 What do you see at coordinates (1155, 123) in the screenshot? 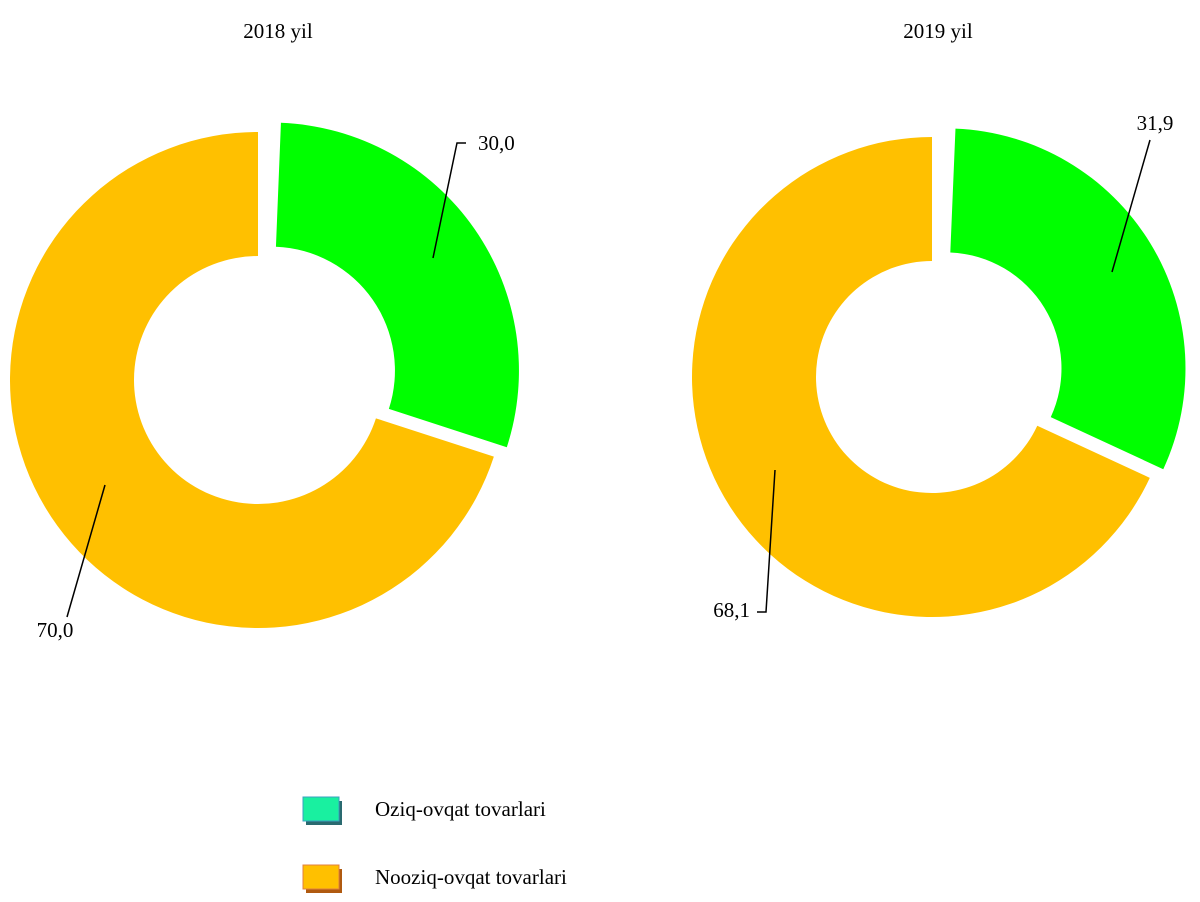
I see `data-label: 31,9` at bounding box center [1155, 123].